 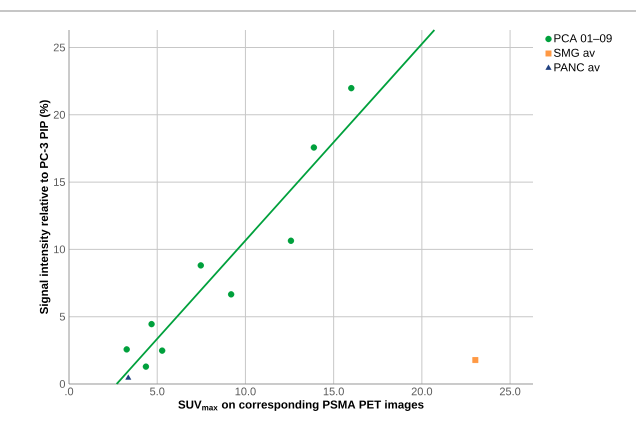 What do you see at coordinates (422, 392) in the screenshot?
I see `x-tick-label: 20.0` at bounding box center [422, 392].